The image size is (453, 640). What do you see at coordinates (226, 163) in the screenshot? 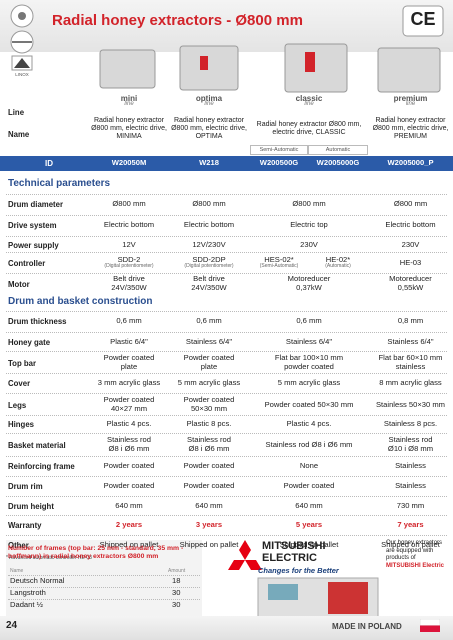
I see `id-band` at bounding box center [226, 163].